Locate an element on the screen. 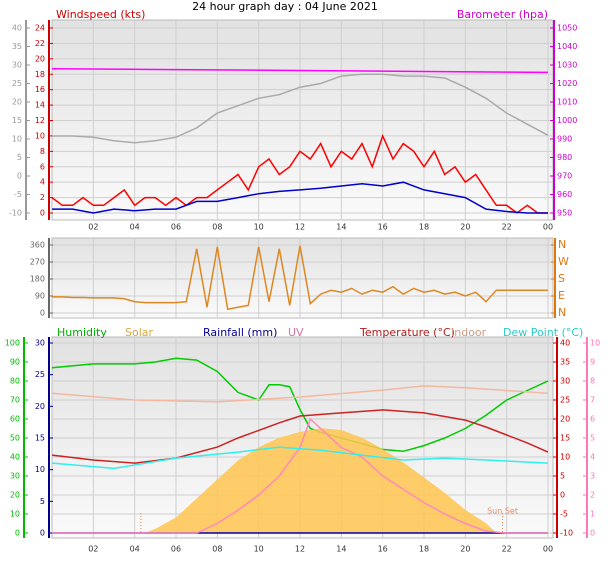  legend-label: Dew Point (°C) is located at coordinates (543, 332).